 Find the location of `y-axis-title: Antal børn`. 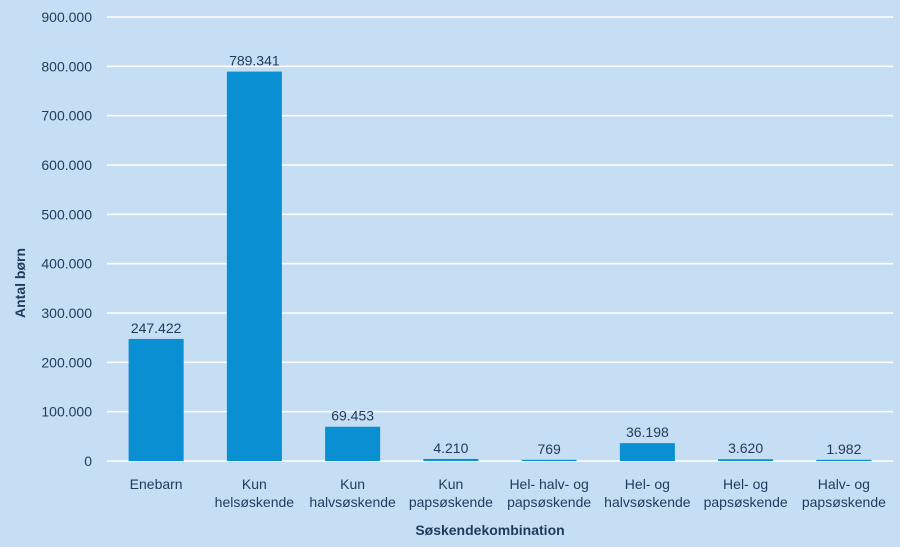

y-axis-title: Antal børn is located at coordinates (20, 283).